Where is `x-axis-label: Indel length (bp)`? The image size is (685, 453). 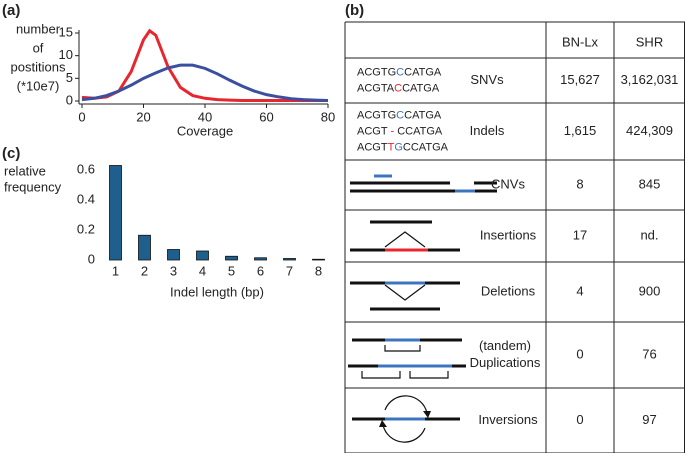 x-axis-label: Indel length (bp) is located at coordinates (217, 291).